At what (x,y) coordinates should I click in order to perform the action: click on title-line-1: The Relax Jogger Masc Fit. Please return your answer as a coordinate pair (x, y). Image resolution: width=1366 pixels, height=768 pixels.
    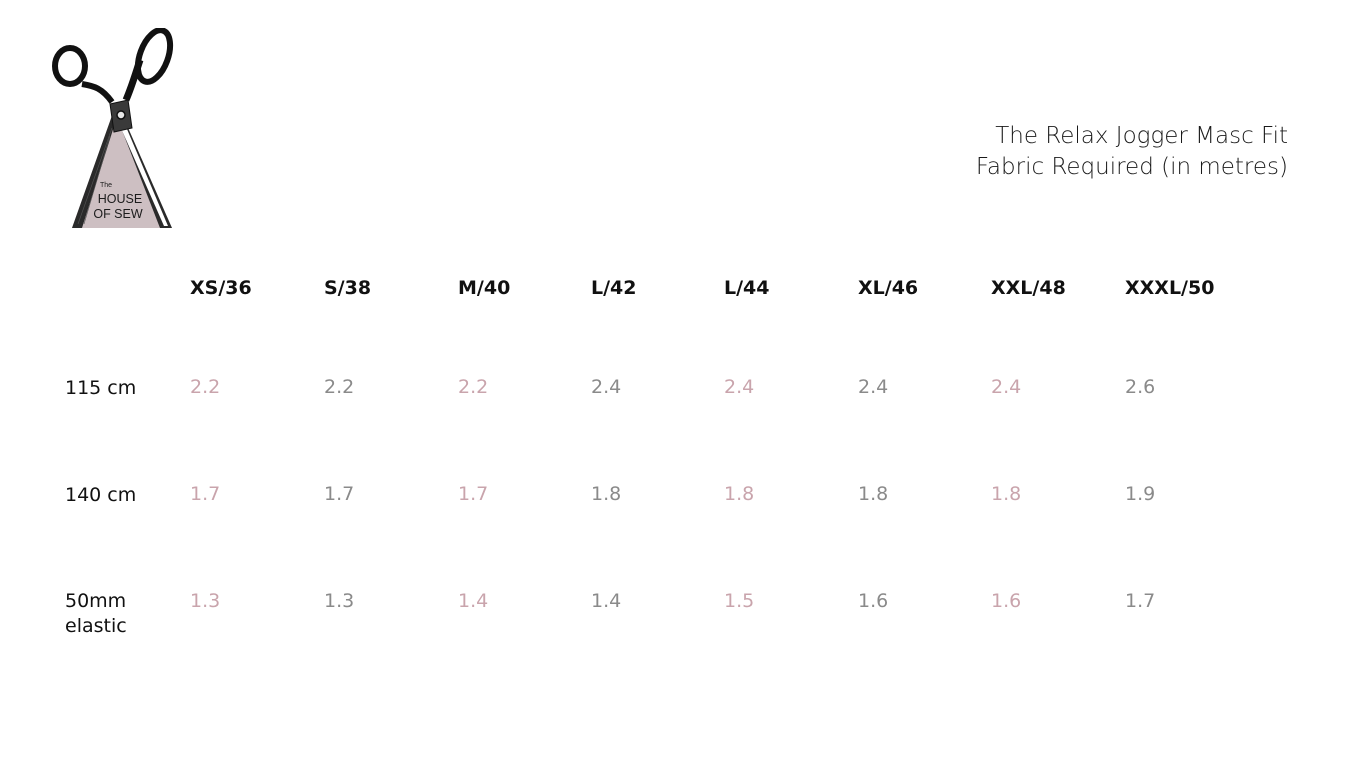
    Looking at the image, I should click on (1141, 136).